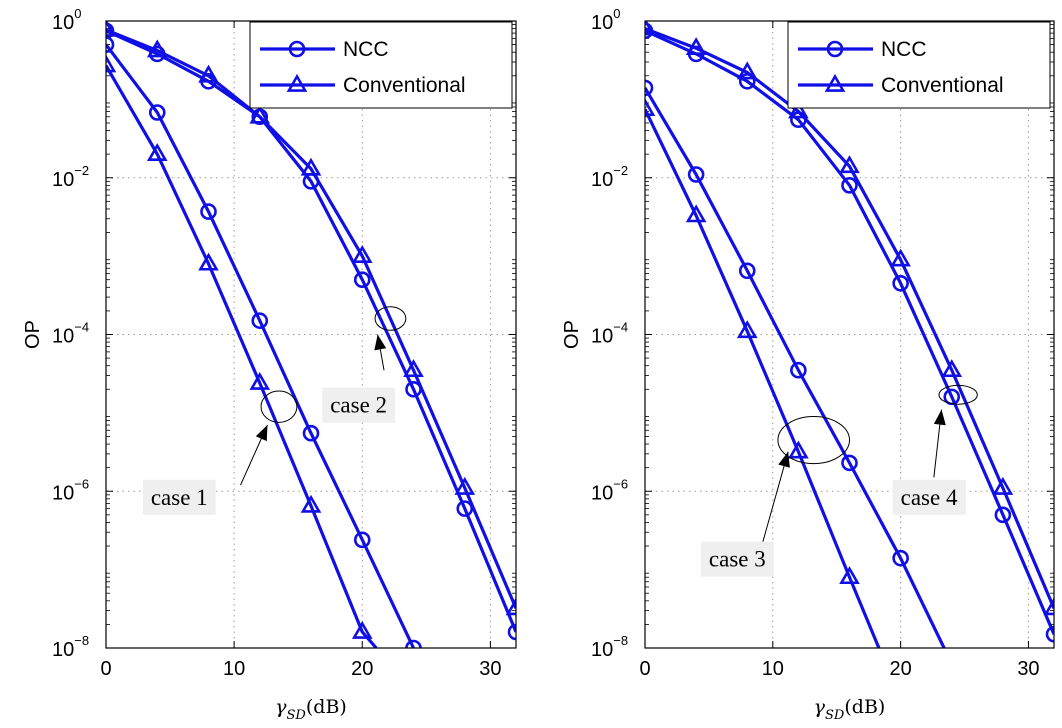 This screenshot has height=728, width=1062. I want to click on legend-label: Conventional, so click(942, 85).